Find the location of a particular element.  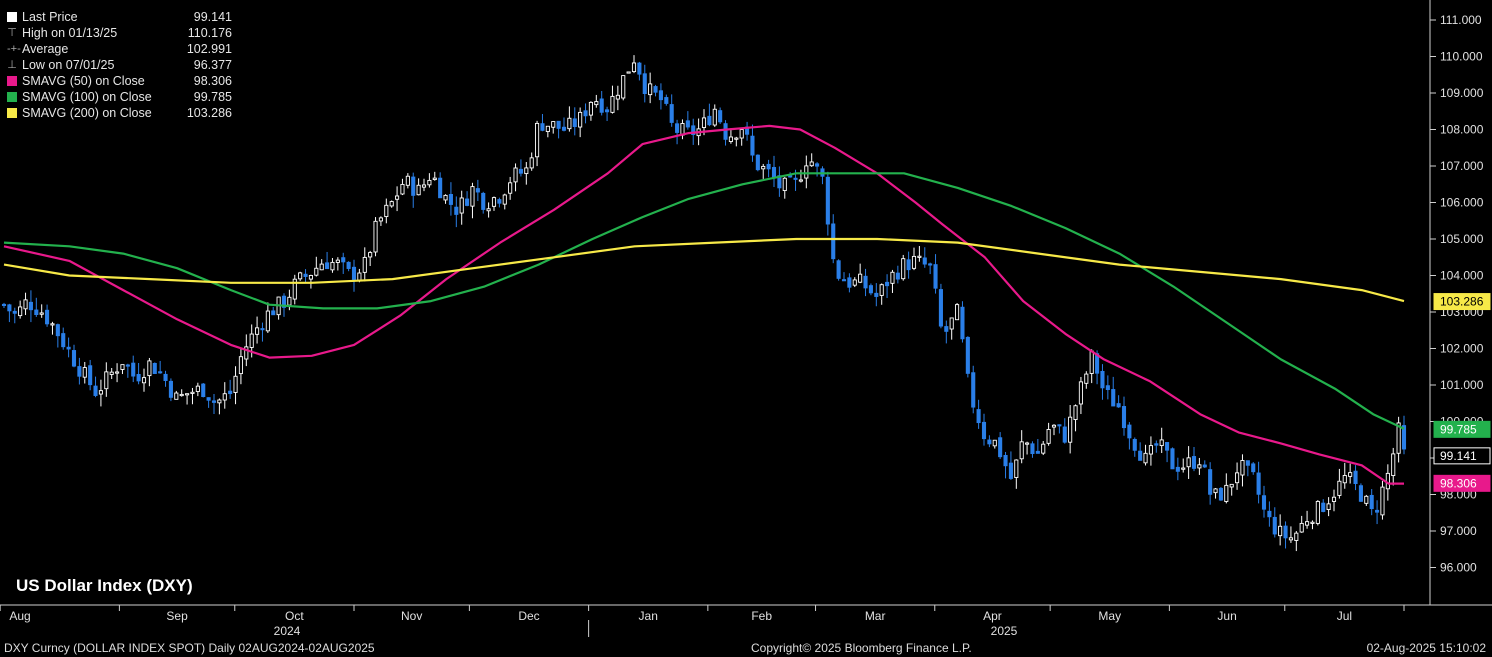

legend-sma50: SMAVG (50) on Close 98.306 is located at coordinates (119, 81).